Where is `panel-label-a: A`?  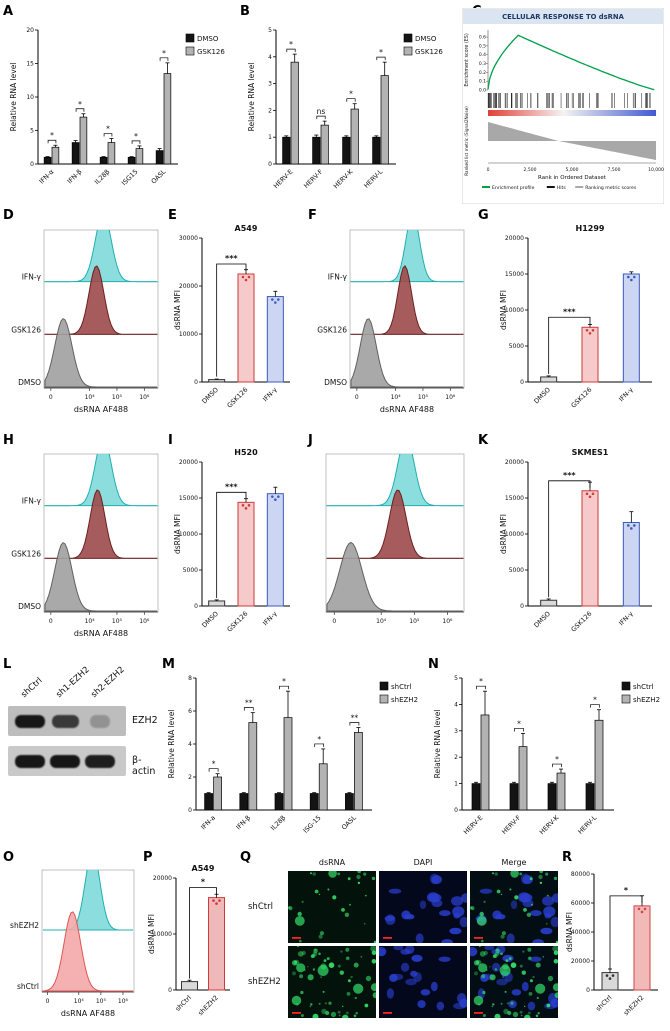 panel-label-a: A is located at coordinates (8, 11).